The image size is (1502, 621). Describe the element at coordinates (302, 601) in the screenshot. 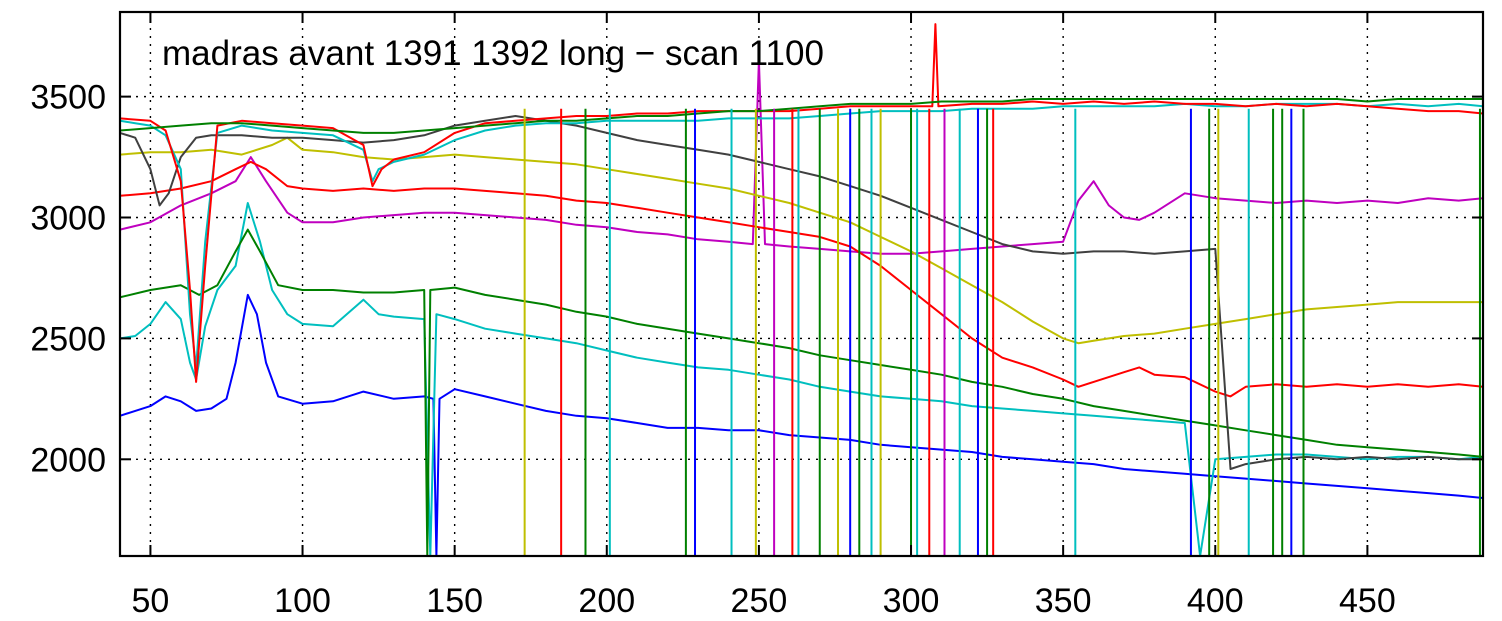

I see `x-tick-label: 100` at that location.